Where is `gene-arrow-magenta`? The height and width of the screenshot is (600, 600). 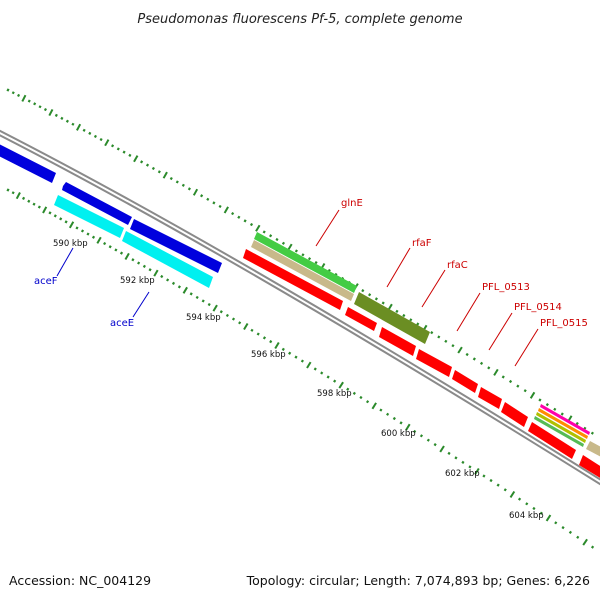 gene-arrow-magenta is located at coordinates (565, 419).